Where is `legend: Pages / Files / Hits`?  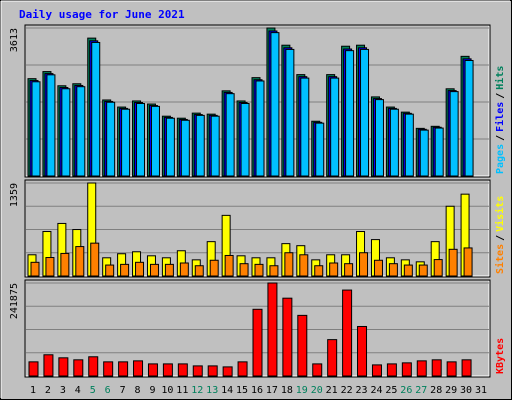
legend: Pages / Files / Hits is located at coordinates (500, 120).